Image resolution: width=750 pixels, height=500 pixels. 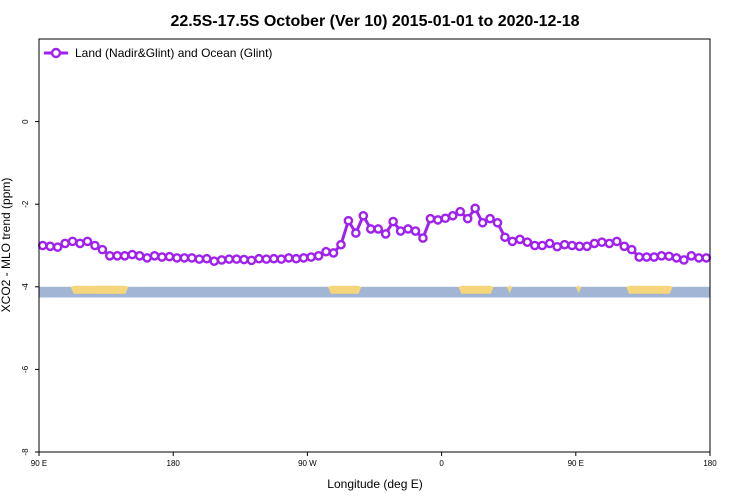 What do you see at coordinates (441, 463) in the screenshot?
I see `x-tick-label: 0` at bounding box center [441, 463].